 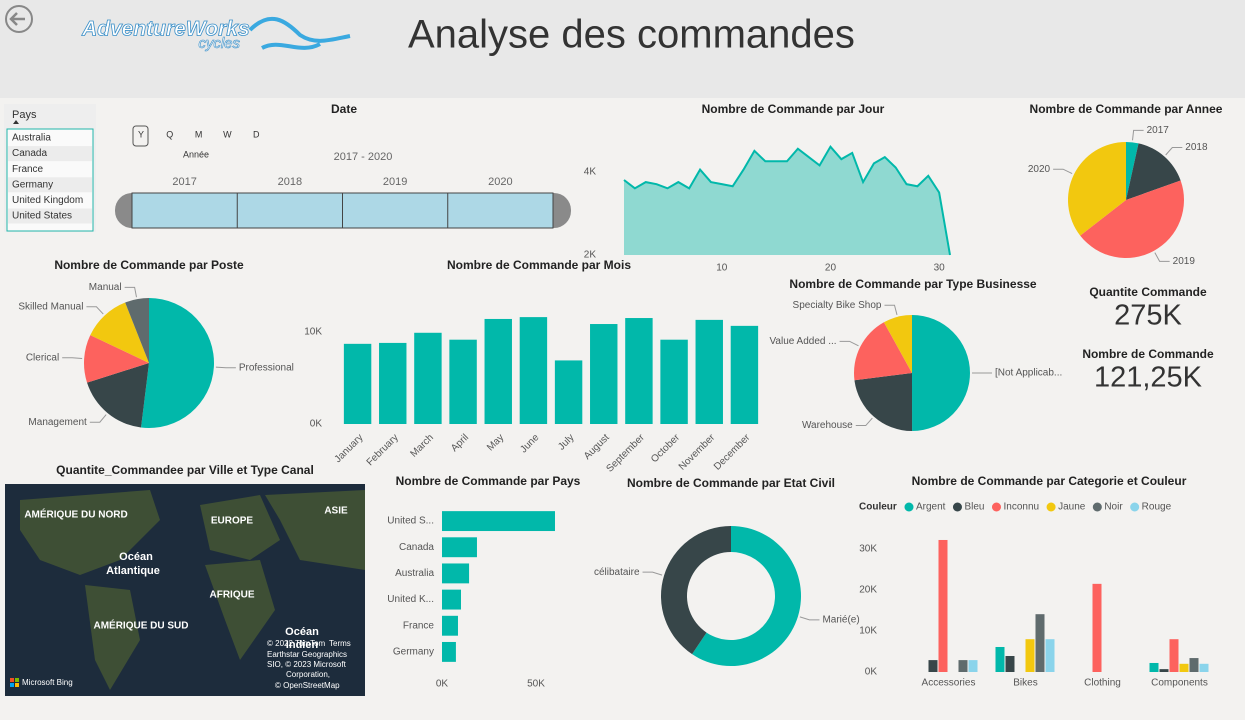 I want to click on map-attribution: © OpenStreetMap, so click(x=307, y=685).